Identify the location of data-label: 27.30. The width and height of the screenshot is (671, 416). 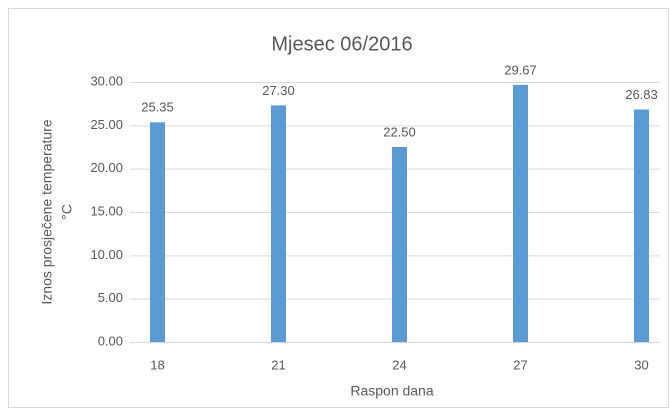
(278, 90).